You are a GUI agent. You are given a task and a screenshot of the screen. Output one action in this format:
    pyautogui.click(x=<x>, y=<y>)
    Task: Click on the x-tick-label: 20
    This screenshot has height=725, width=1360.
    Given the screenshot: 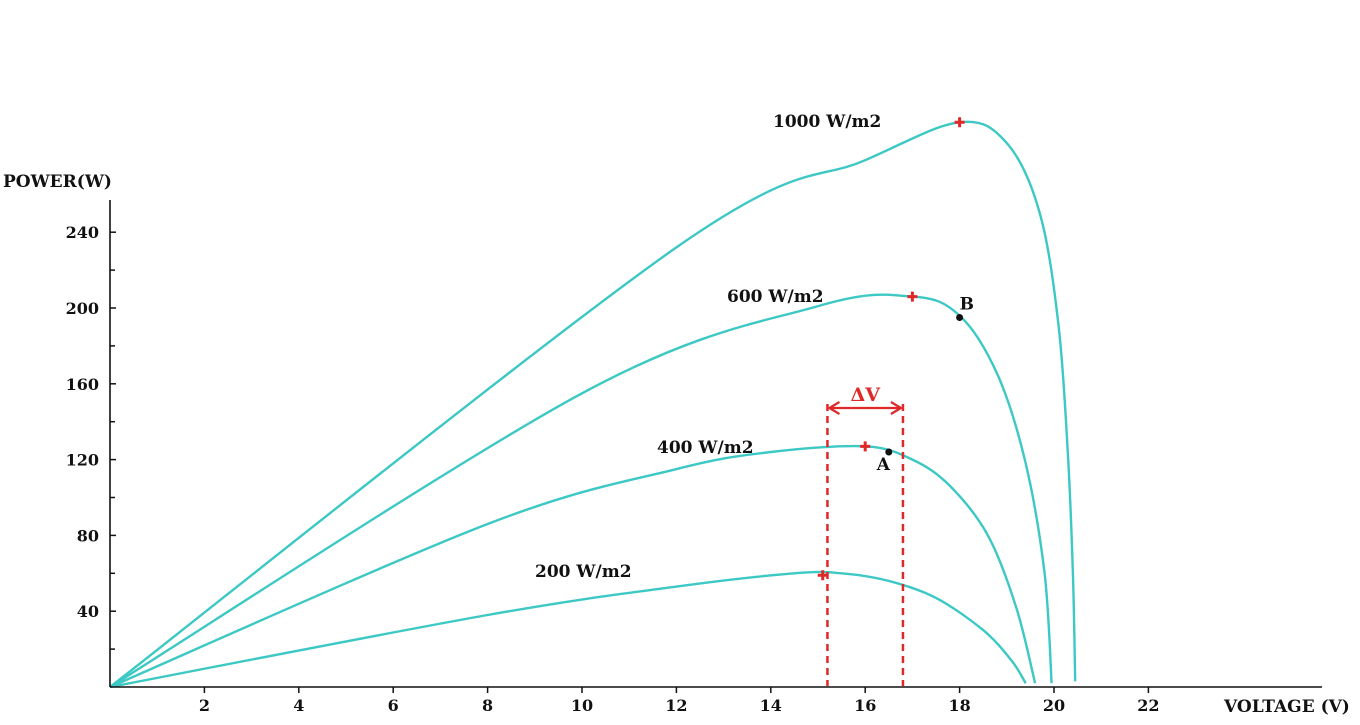 What is the action you would take?
    pyautogui.click(x=1054, y=705)
    